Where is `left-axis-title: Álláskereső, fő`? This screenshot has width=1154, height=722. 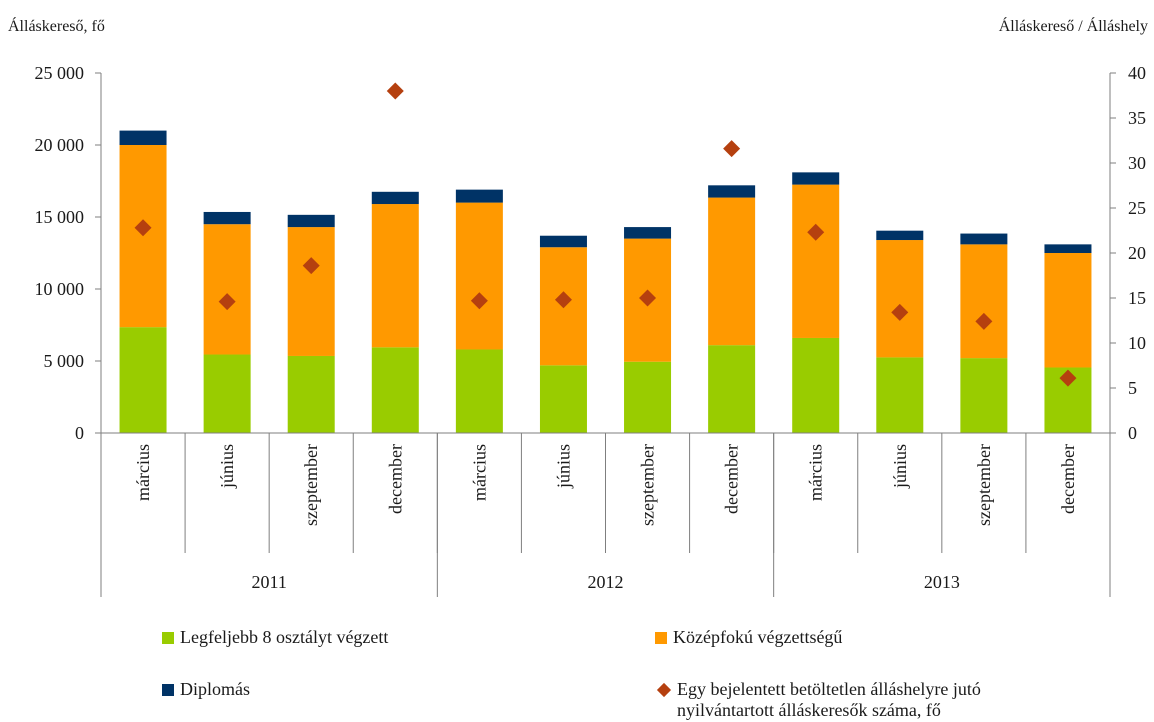
left-axis-title: Álláskereső, fő is located at coordinates (56, 26).